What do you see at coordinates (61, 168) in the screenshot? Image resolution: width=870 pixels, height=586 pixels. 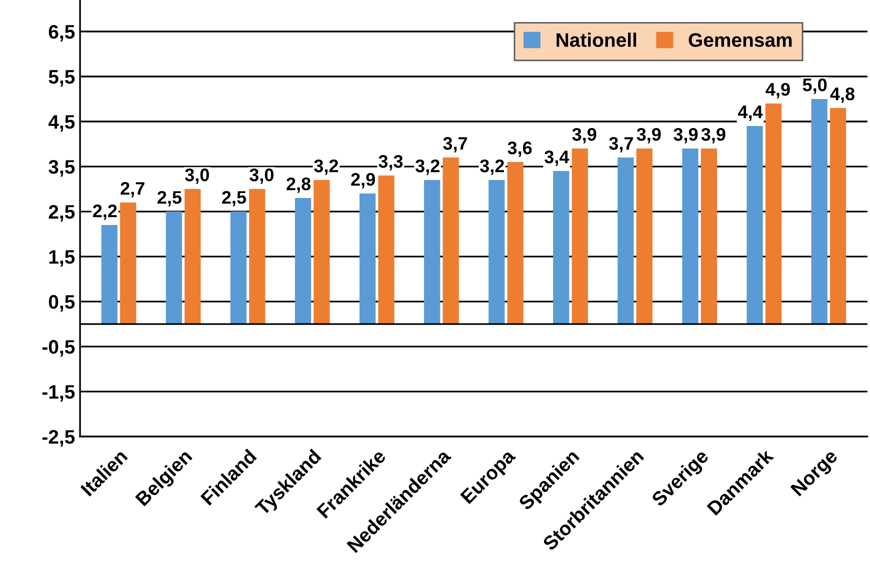 I see `y-tick-label: 3,5` at bounding box center [61, 168].